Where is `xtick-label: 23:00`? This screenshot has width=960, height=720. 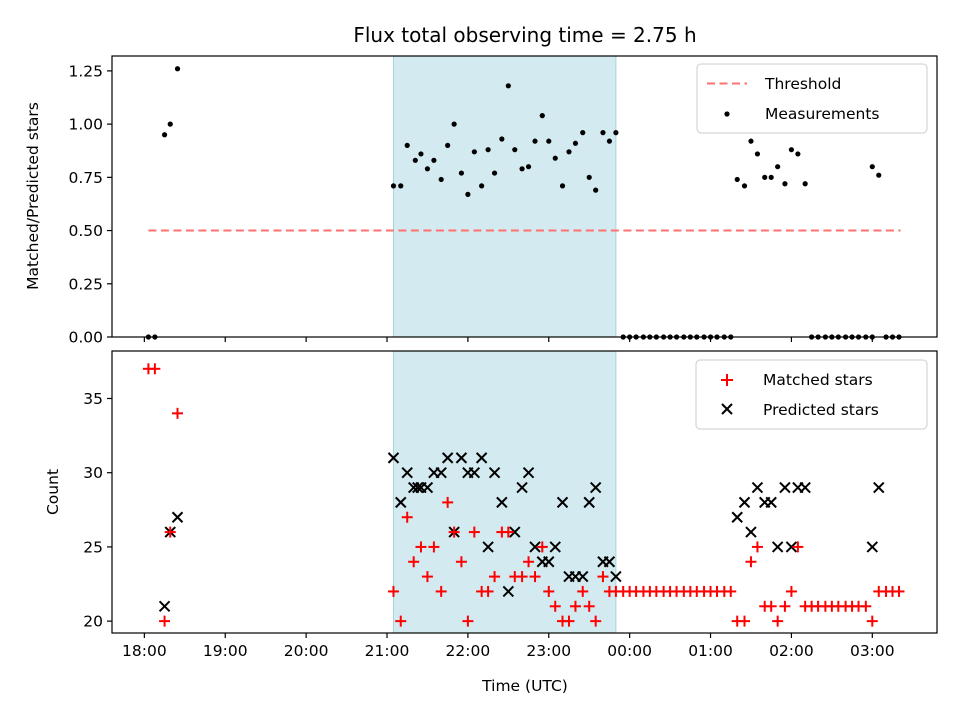 xtick-label: 23:00 is located at coordinates (548, 651).